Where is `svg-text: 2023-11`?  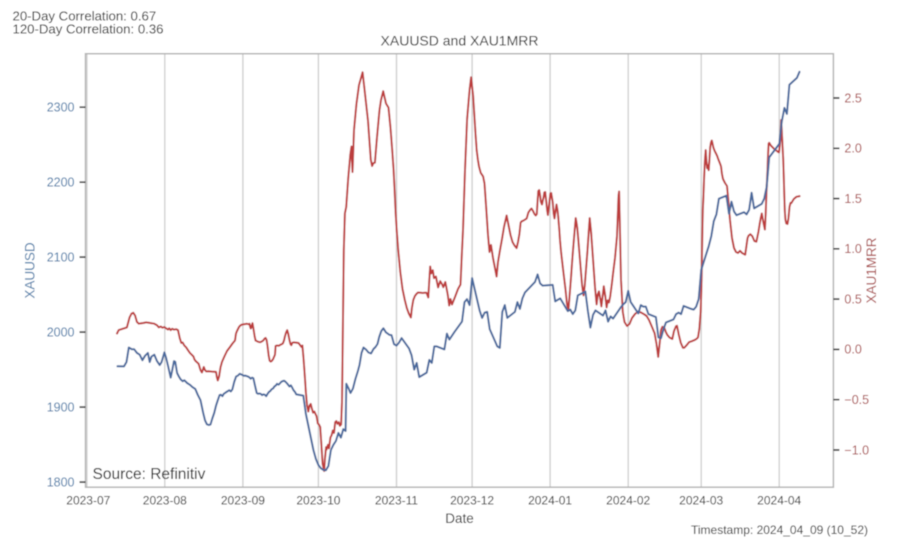
svg-text: 2023-11 is located at coordinates (396, 501).